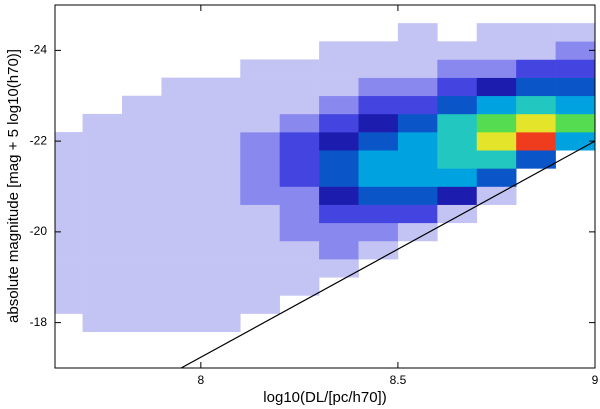 The image size is (600, 409). What do you see at coordinates (39, 231) in the screenshot?
I see `y-tick-label: -20` at bounding box center [39, 231].